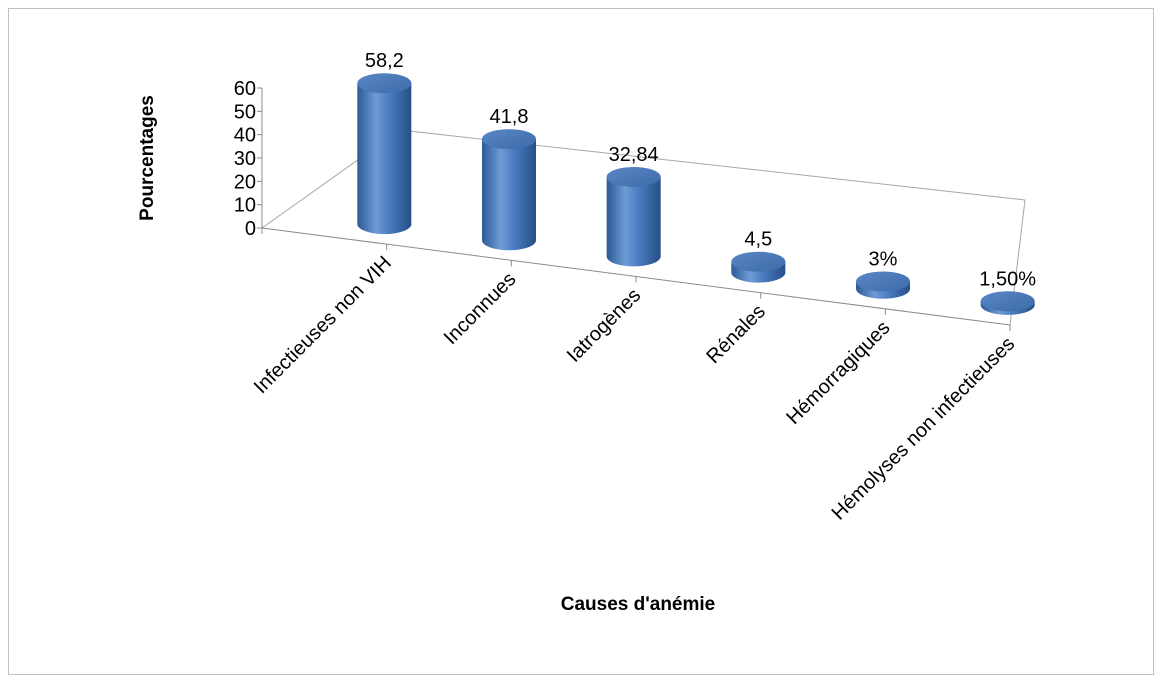 The height and width of the screenshot is (677, 1156). I want to click on y-tick-label: 0, so click(250, 229).